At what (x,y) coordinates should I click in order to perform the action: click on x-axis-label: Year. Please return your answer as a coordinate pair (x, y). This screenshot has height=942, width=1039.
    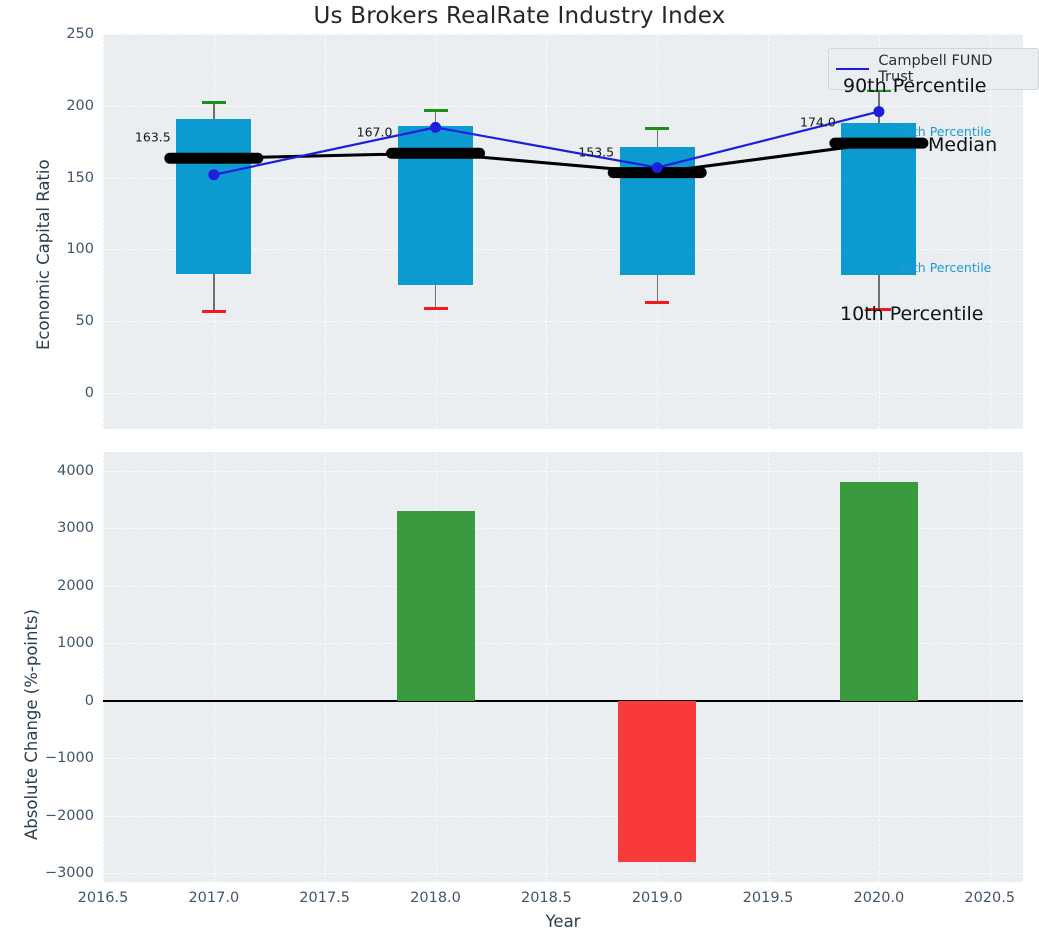
    Looking at the image, I should click on (563, 921).